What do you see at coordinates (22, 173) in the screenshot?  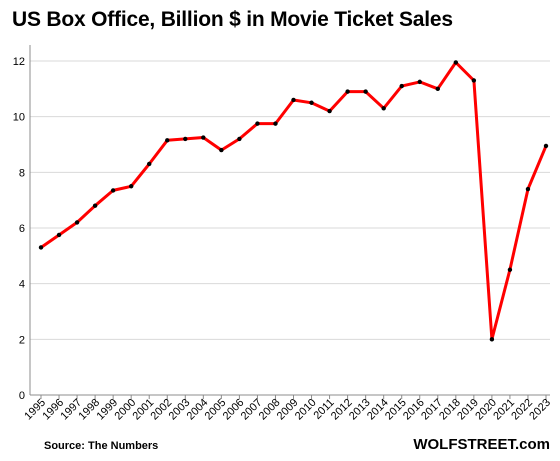 I see `y-tick-label: 8` at bounding box center [22, 173].